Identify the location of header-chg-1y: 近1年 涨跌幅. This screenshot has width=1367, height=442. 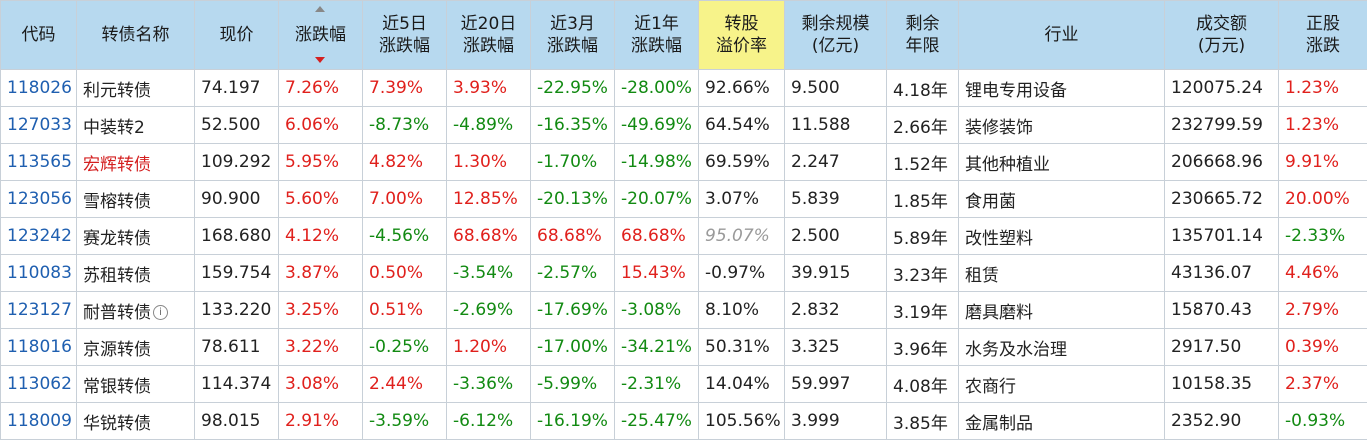
(656, 35).